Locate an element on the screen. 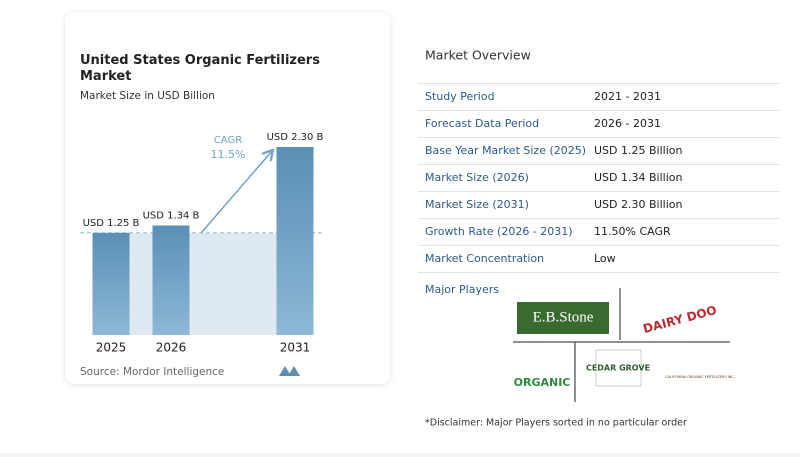 This screenshot has height=457, width=800. players-title: Major Players is located at coordinates (462, 289).